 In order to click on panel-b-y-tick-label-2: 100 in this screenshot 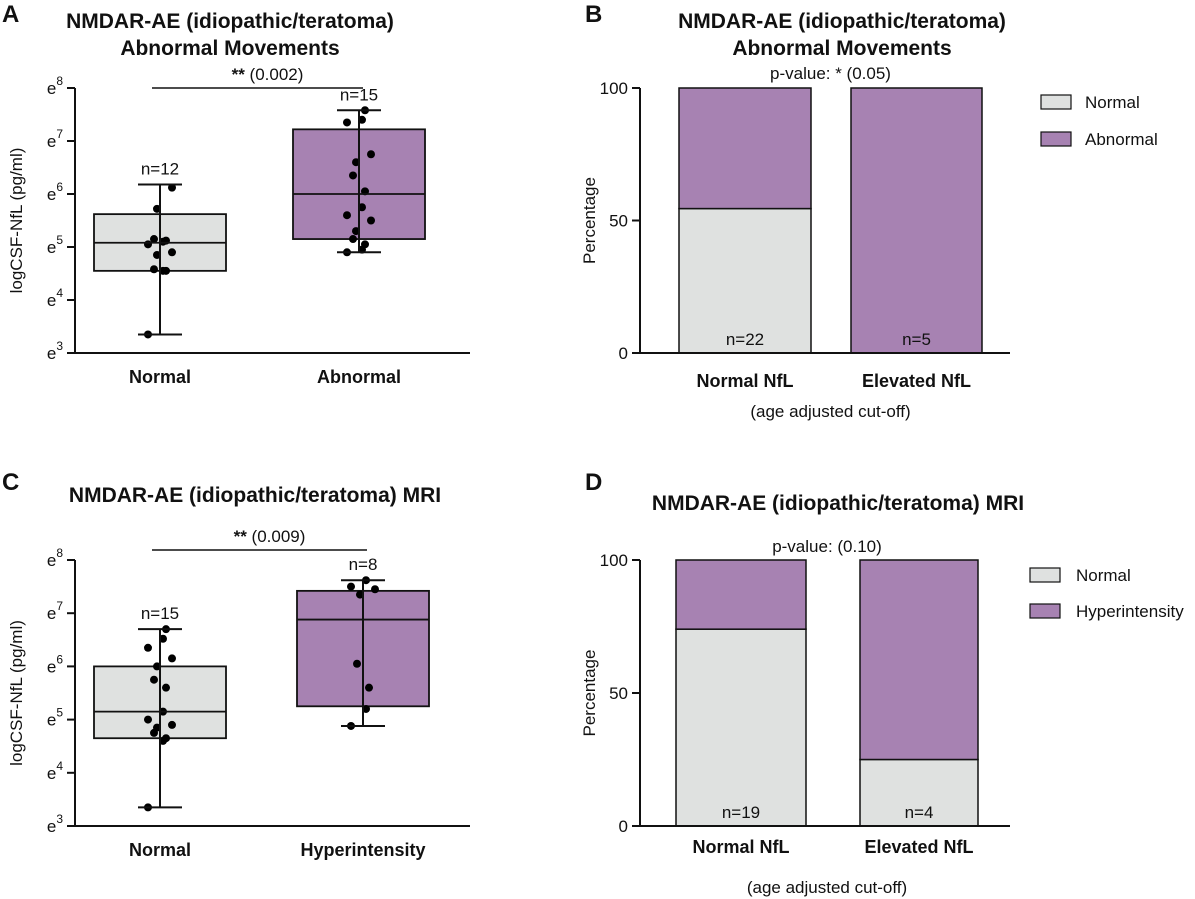, I will do `click(614, 88)`.